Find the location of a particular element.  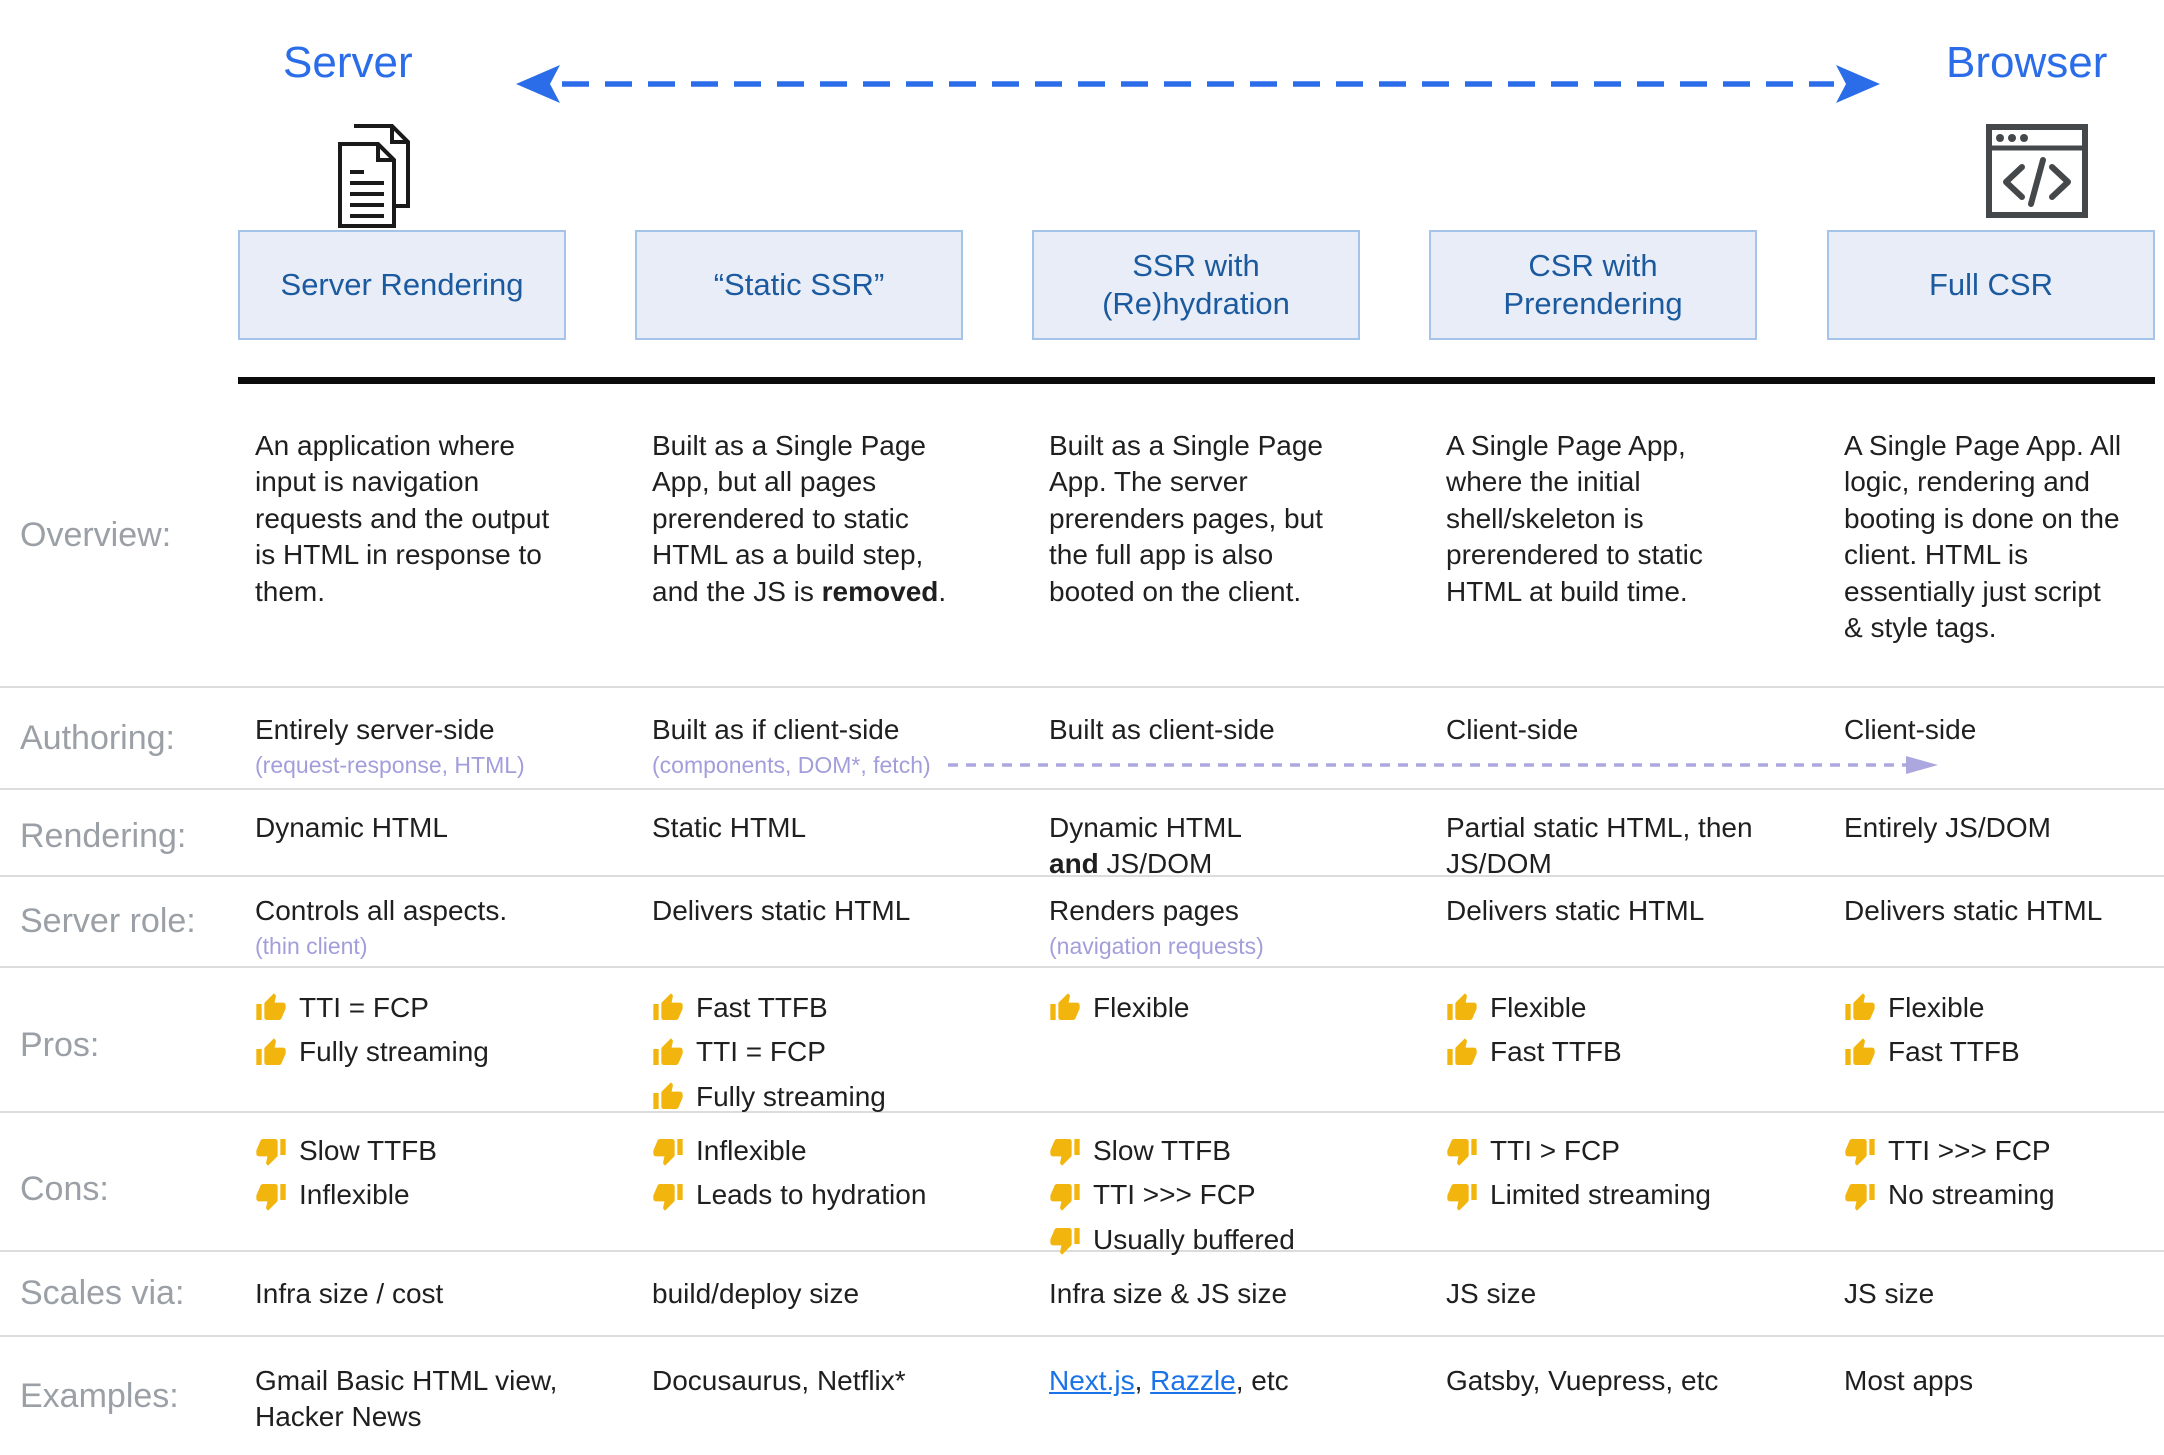

cons-ssr-rehydration: Slow TTFB TTI >>> FCP Usually buffered is located at coordinates (1230, 1189).